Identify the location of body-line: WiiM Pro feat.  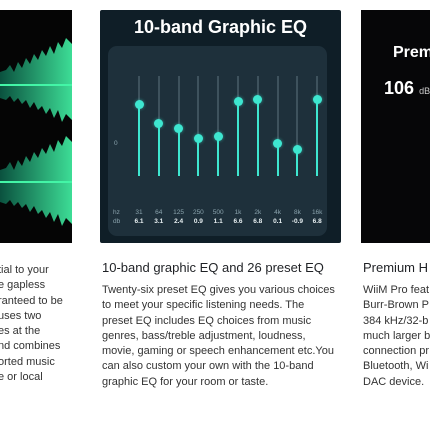
(396, 290).